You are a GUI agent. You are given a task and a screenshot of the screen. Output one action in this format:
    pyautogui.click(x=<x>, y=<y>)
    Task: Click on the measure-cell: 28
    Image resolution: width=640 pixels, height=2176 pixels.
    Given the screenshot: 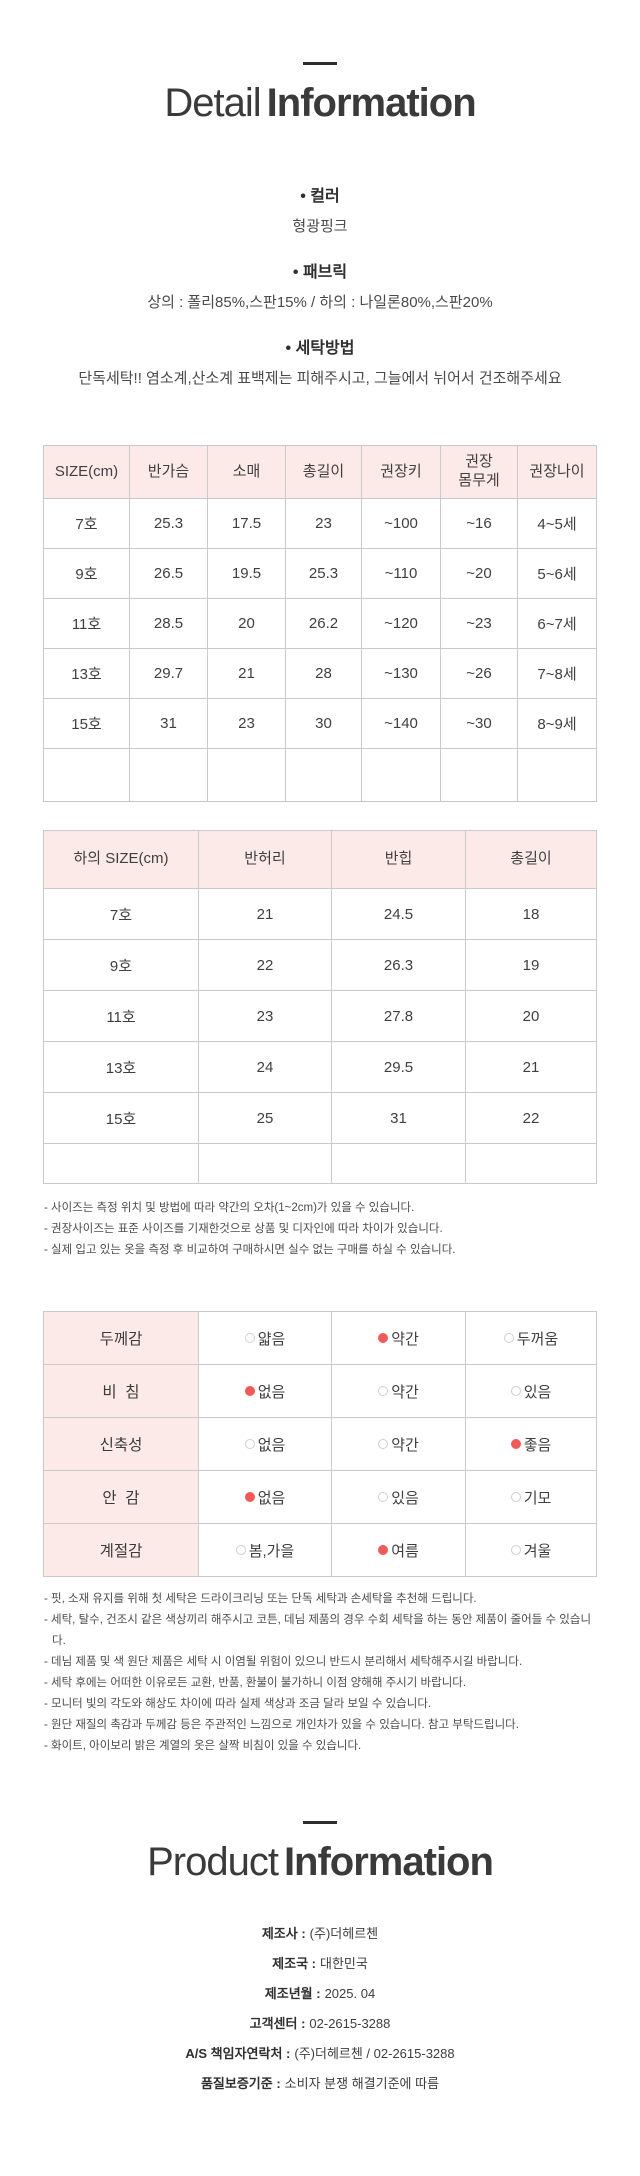 What is the action you would take?
    pyautogui.click(x=323, y=673)
    